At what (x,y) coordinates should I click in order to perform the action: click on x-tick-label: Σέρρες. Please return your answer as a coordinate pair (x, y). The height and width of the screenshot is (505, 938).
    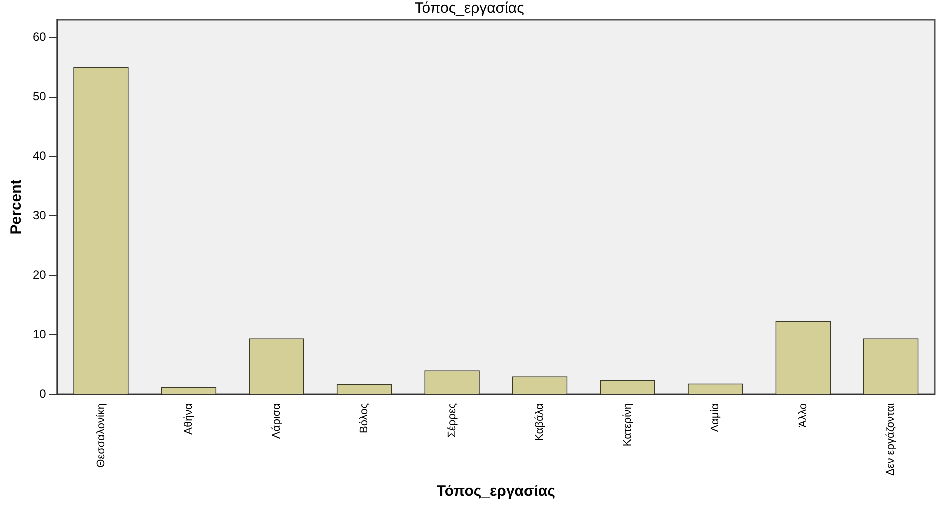
    Looking at the image, I should click on (452, 420).